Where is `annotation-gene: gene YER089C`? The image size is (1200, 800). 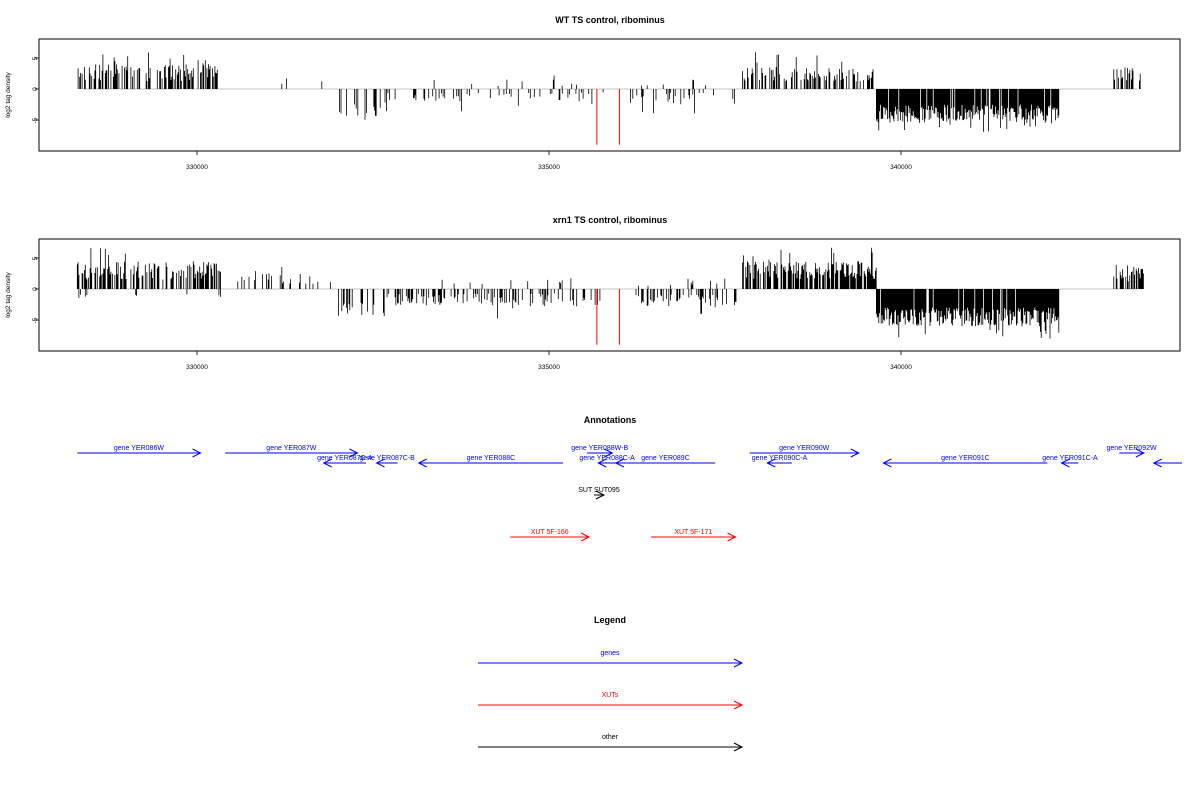 annotation-gene: gene YER089C is located at coordinates (665, 461).